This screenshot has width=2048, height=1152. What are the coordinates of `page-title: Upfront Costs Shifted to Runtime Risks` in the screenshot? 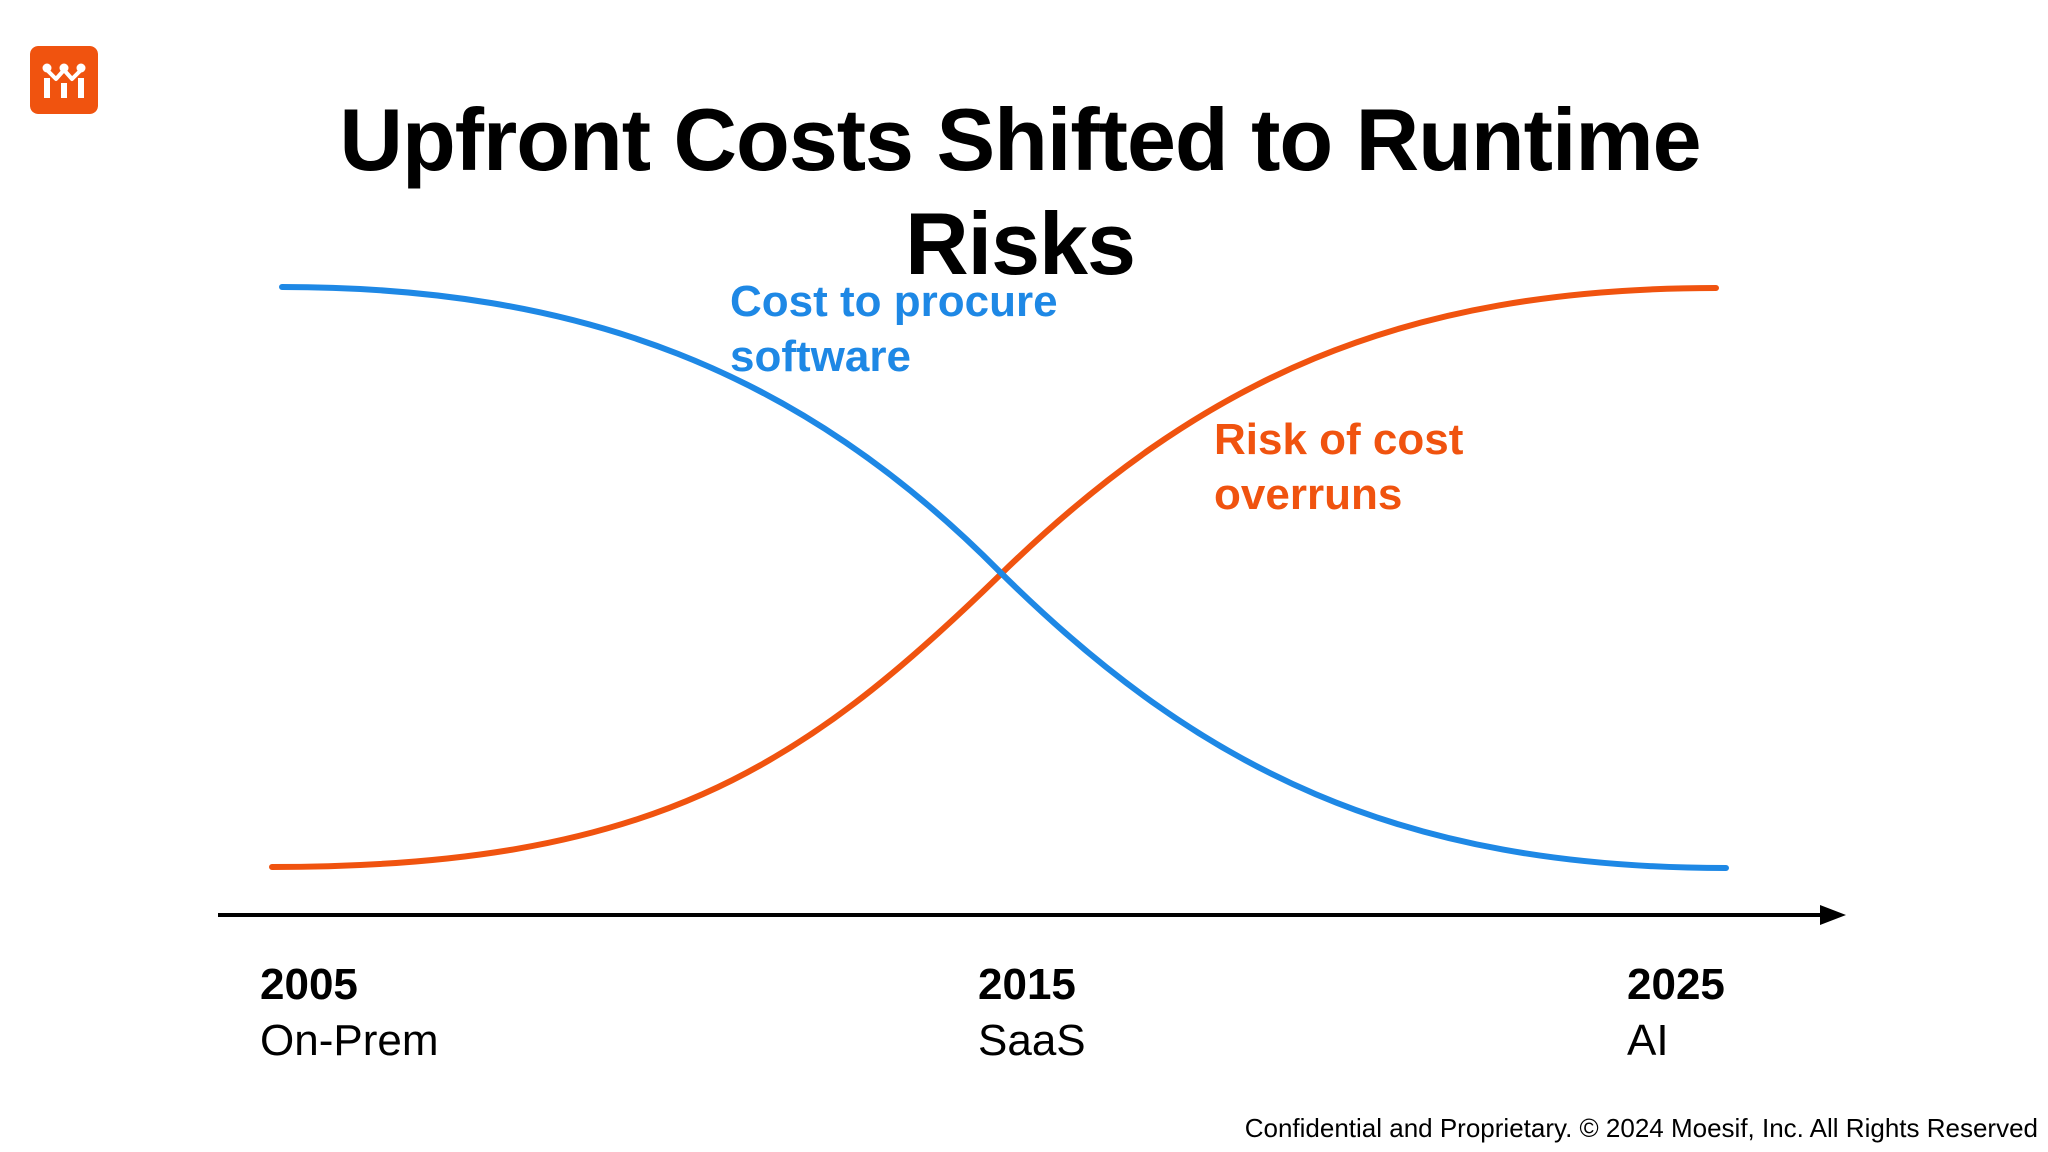 It's located at (1020, 191).